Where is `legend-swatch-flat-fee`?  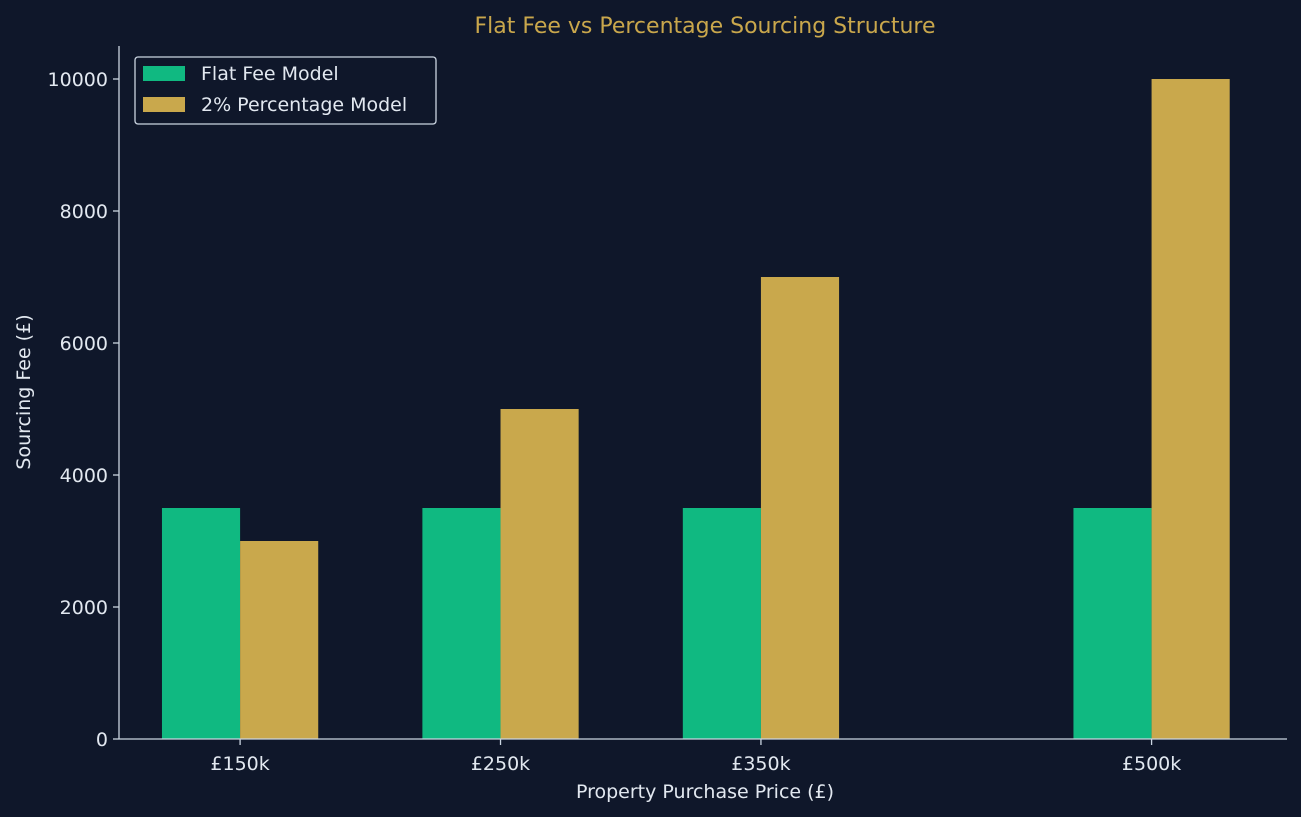 legend-swatch-flat-fee is located at coordinates (164, 73).